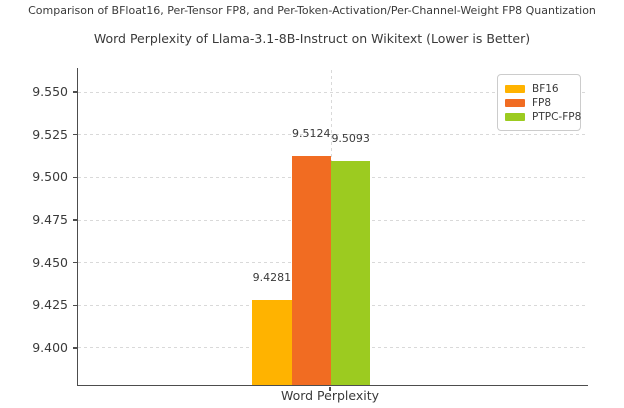  Describe the element at coordinates (50, 305) in the screenshot. I see `y-tick-label: 9.425` at that location.